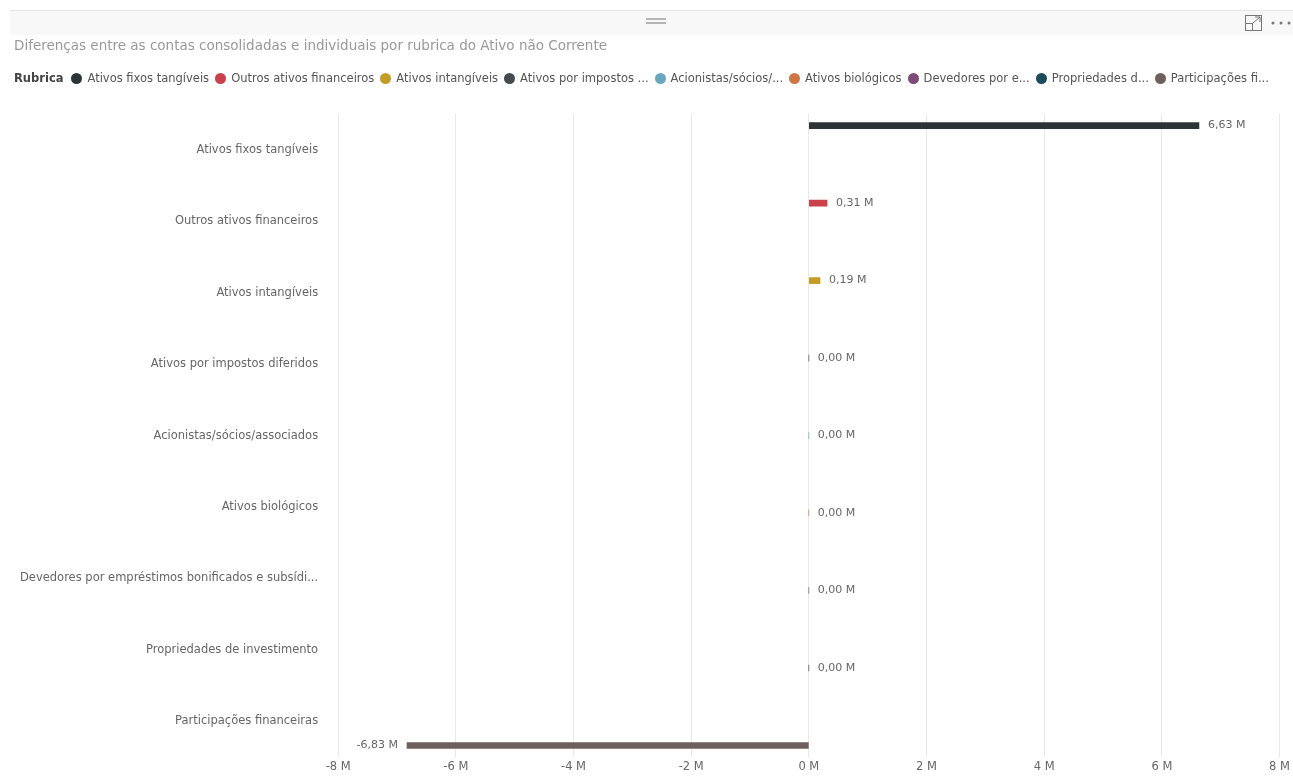  Describe the element at coordinates (377, 745) in the screenshot. I see `data-label: -6,83 M` at that location.